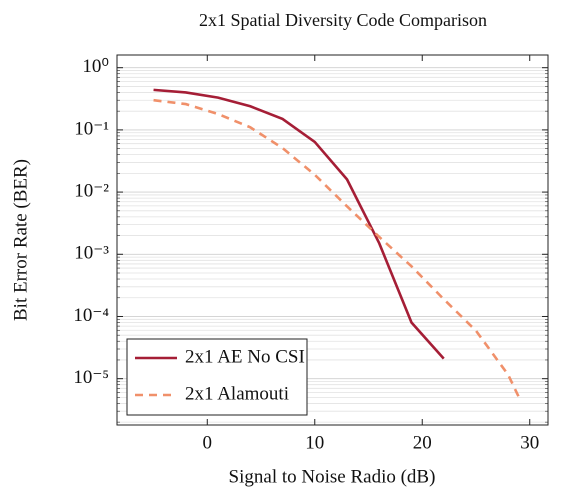 This screenshot has height=504, width=563. What do you see at coordinates (20, 240) in the screenshot?
I see `y-axis-label: Bit Error Rate (BER)` at bounding box center [20, 240].